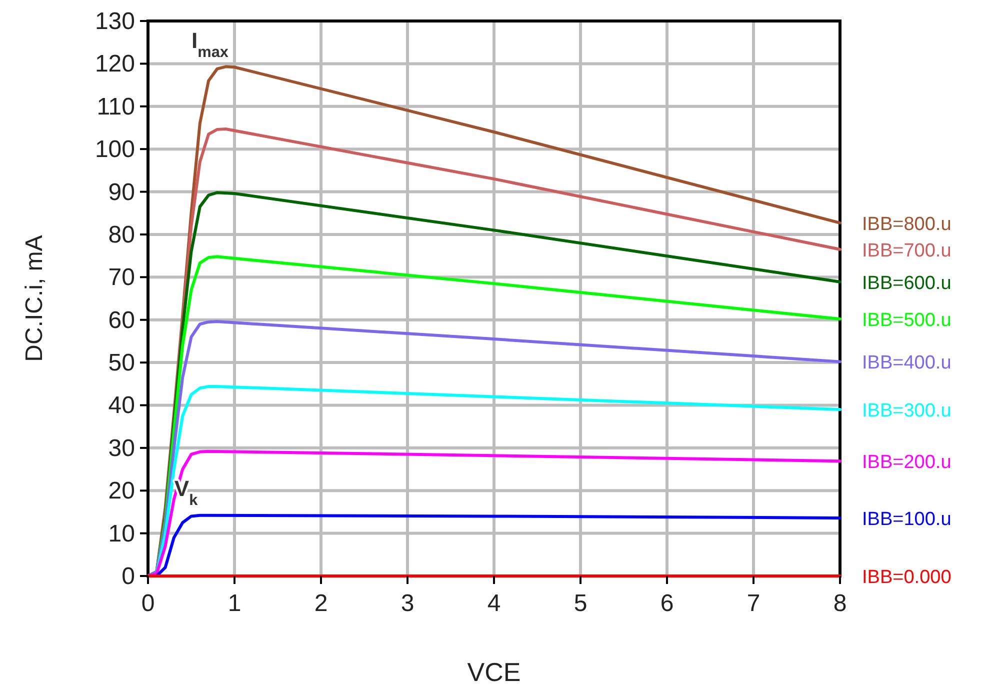 This screenshot has height=694, width=982. I want to click on x-tick-label: 7, so click(753, 603).